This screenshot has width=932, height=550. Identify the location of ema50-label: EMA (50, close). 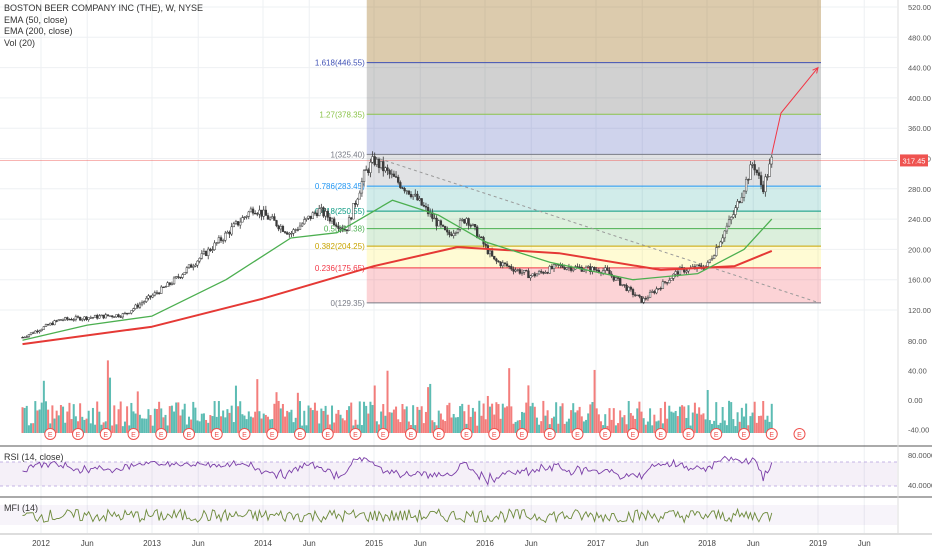
(36, 19).